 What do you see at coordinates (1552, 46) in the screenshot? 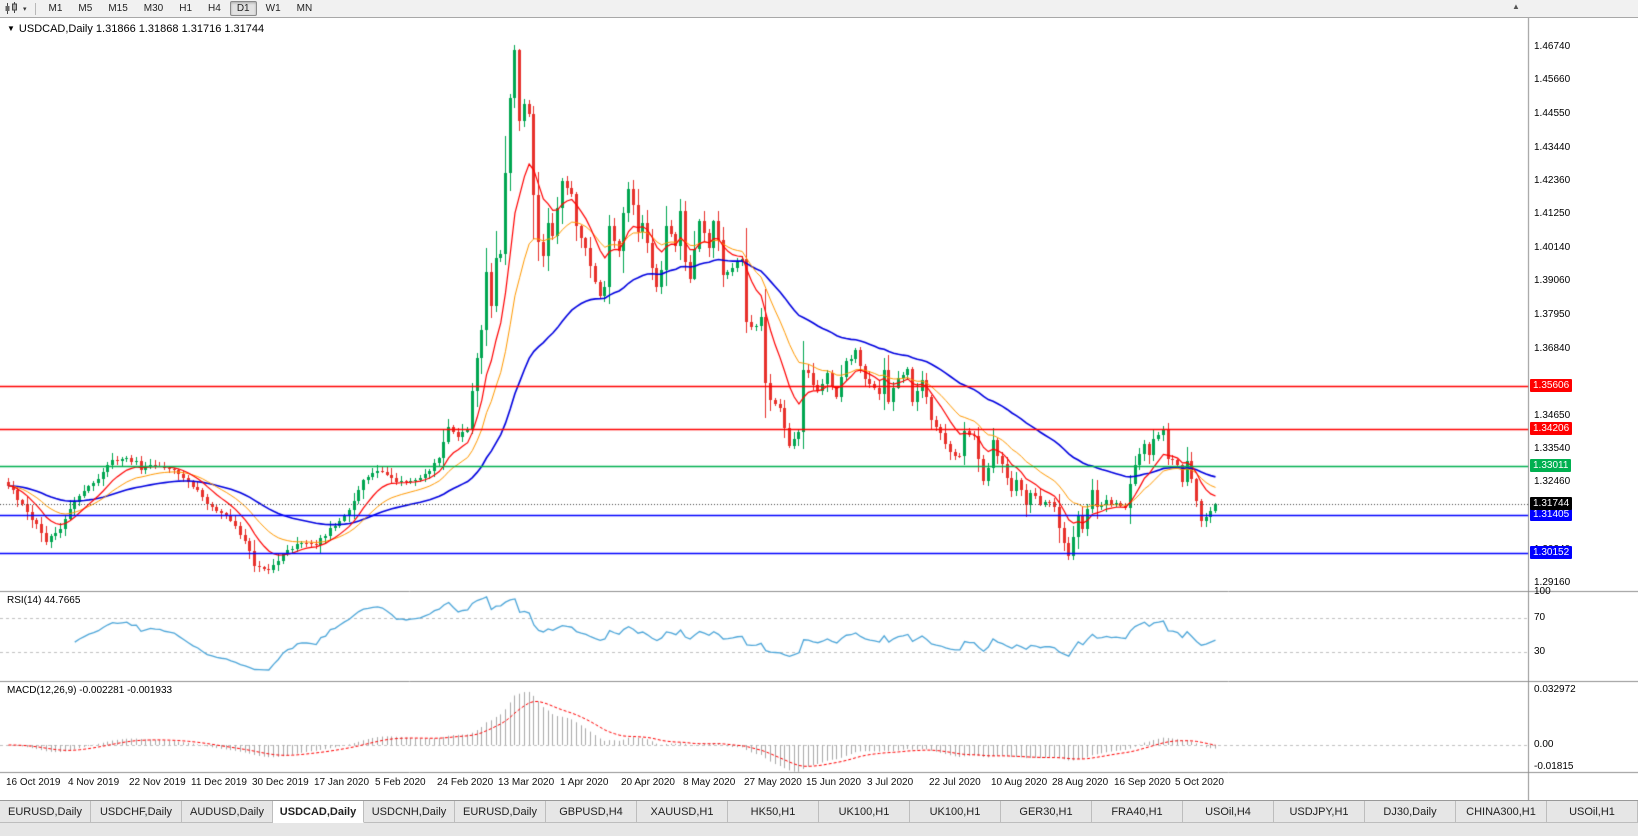
I see `price-axis-label: 1.46740` at bounding box center [1552, 46].